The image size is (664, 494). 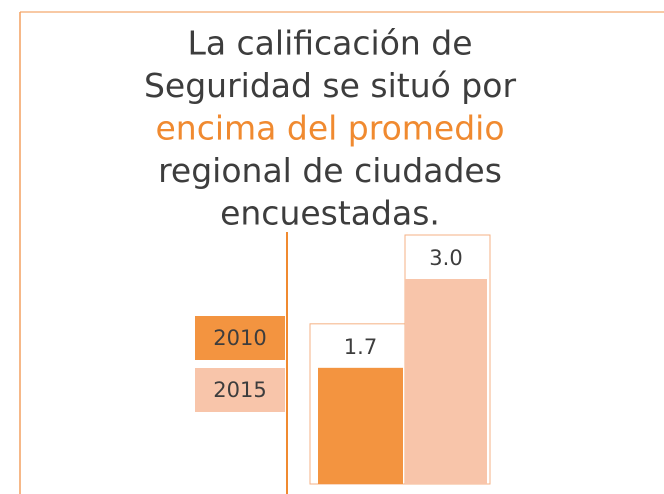 I want to click on title-line: encima del promedio, so click(x=329, y=128).